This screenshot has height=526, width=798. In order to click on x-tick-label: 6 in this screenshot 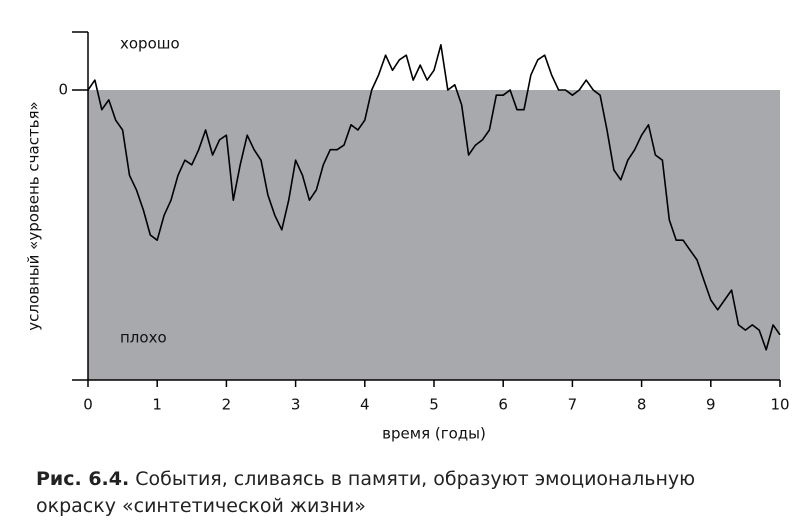, I will do `click(503, 405)`.